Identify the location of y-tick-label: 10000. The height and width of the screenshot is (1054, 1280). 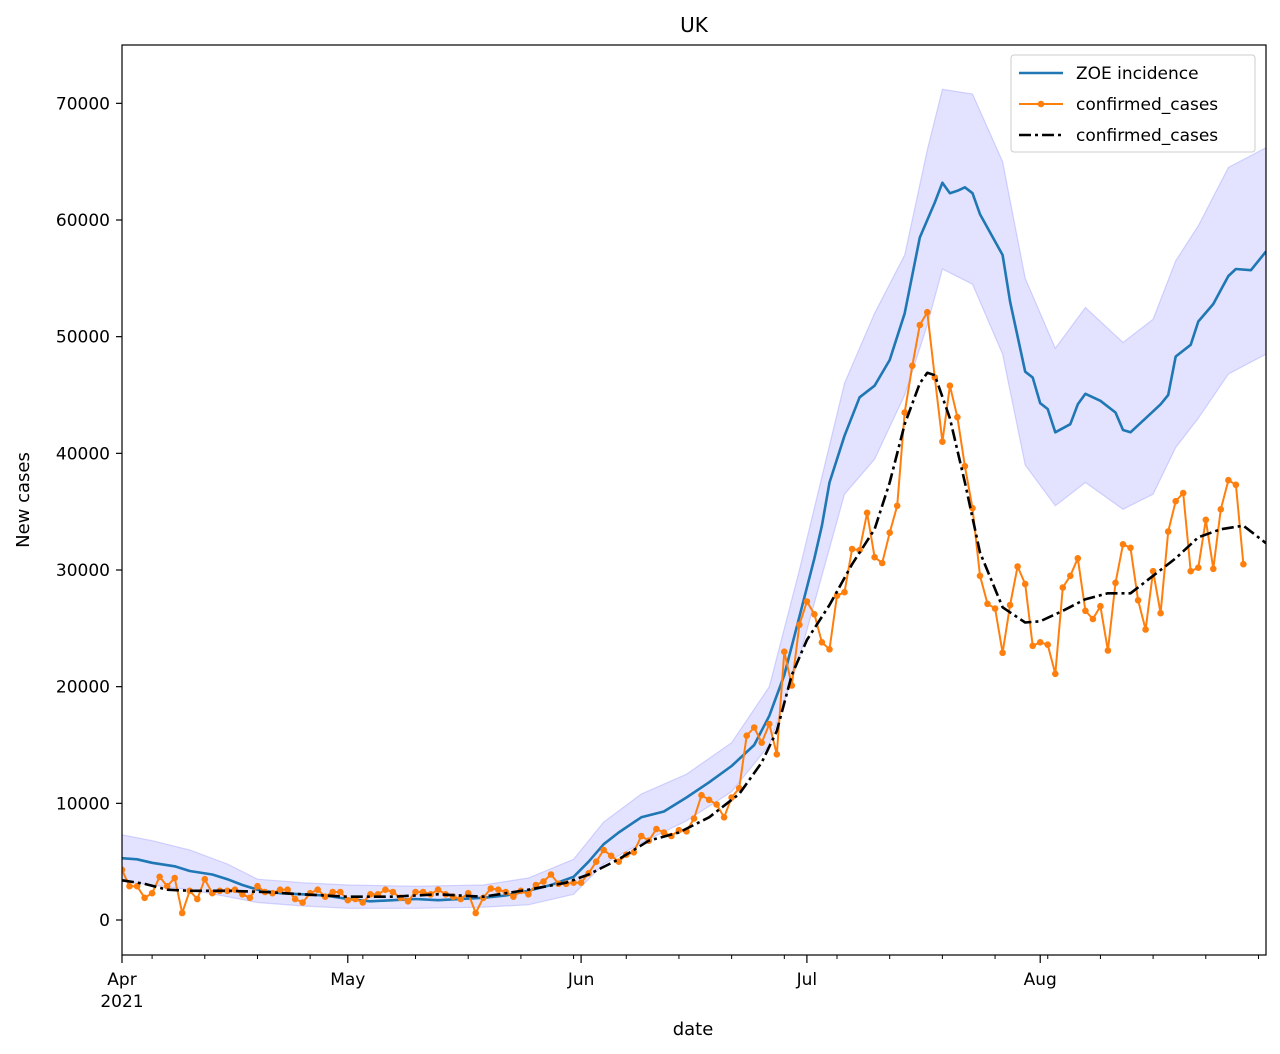
(83, 804).